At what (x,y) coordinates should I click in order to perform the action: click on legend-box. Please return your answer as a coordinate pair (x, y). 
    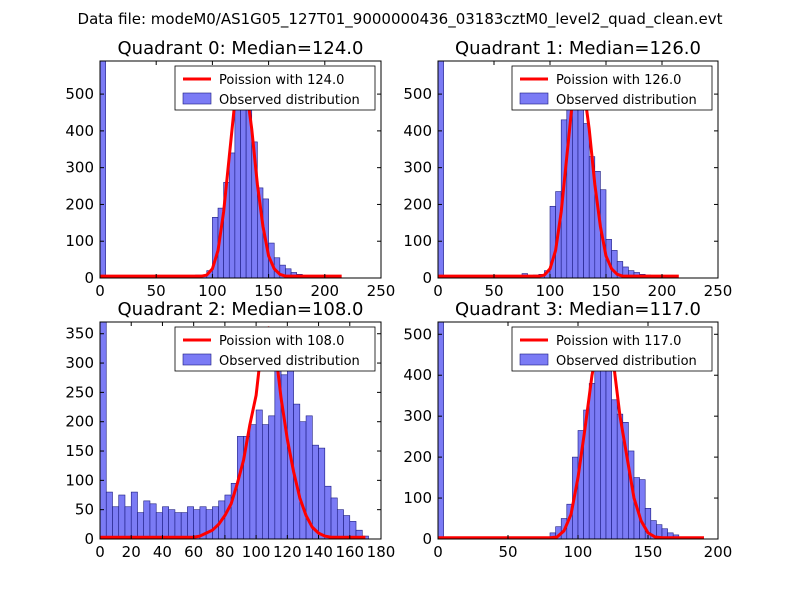
    Looking at the image, I should click on (612, 349).